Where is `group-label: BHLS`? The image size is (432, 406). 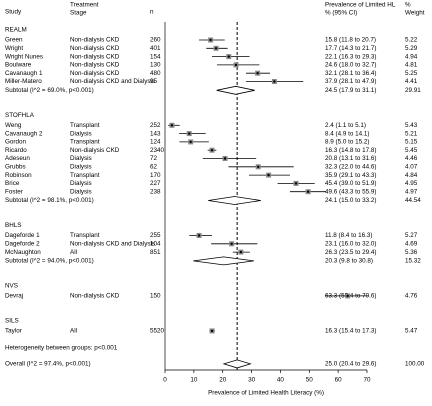
group-label: BHLS is located at coordinates (13, 225).